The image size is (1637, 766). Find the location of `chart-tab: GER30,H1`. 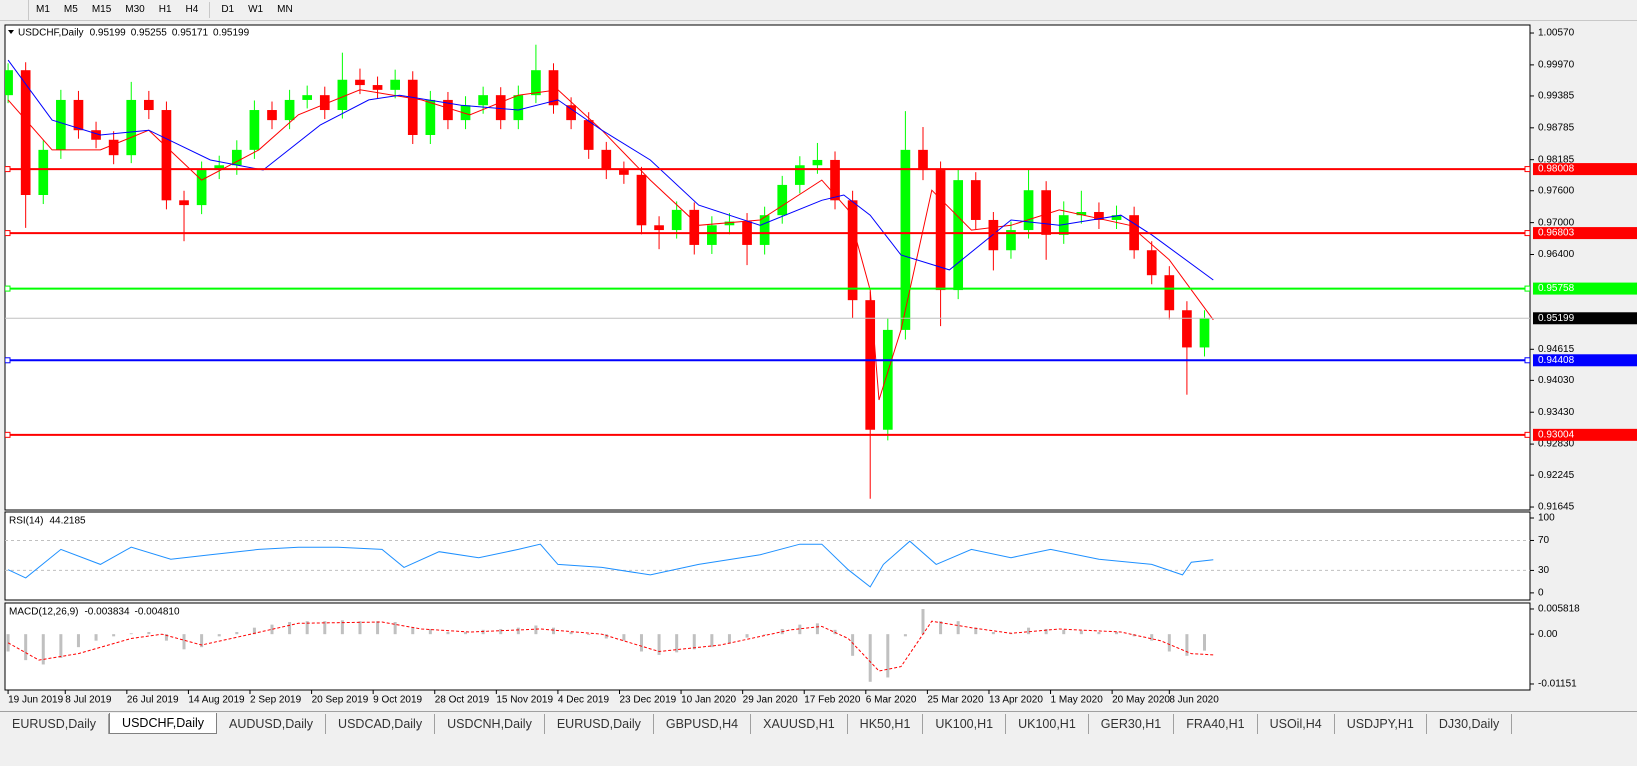

chart-tab: GER30,H1 is located at coordinates (1132, 724).